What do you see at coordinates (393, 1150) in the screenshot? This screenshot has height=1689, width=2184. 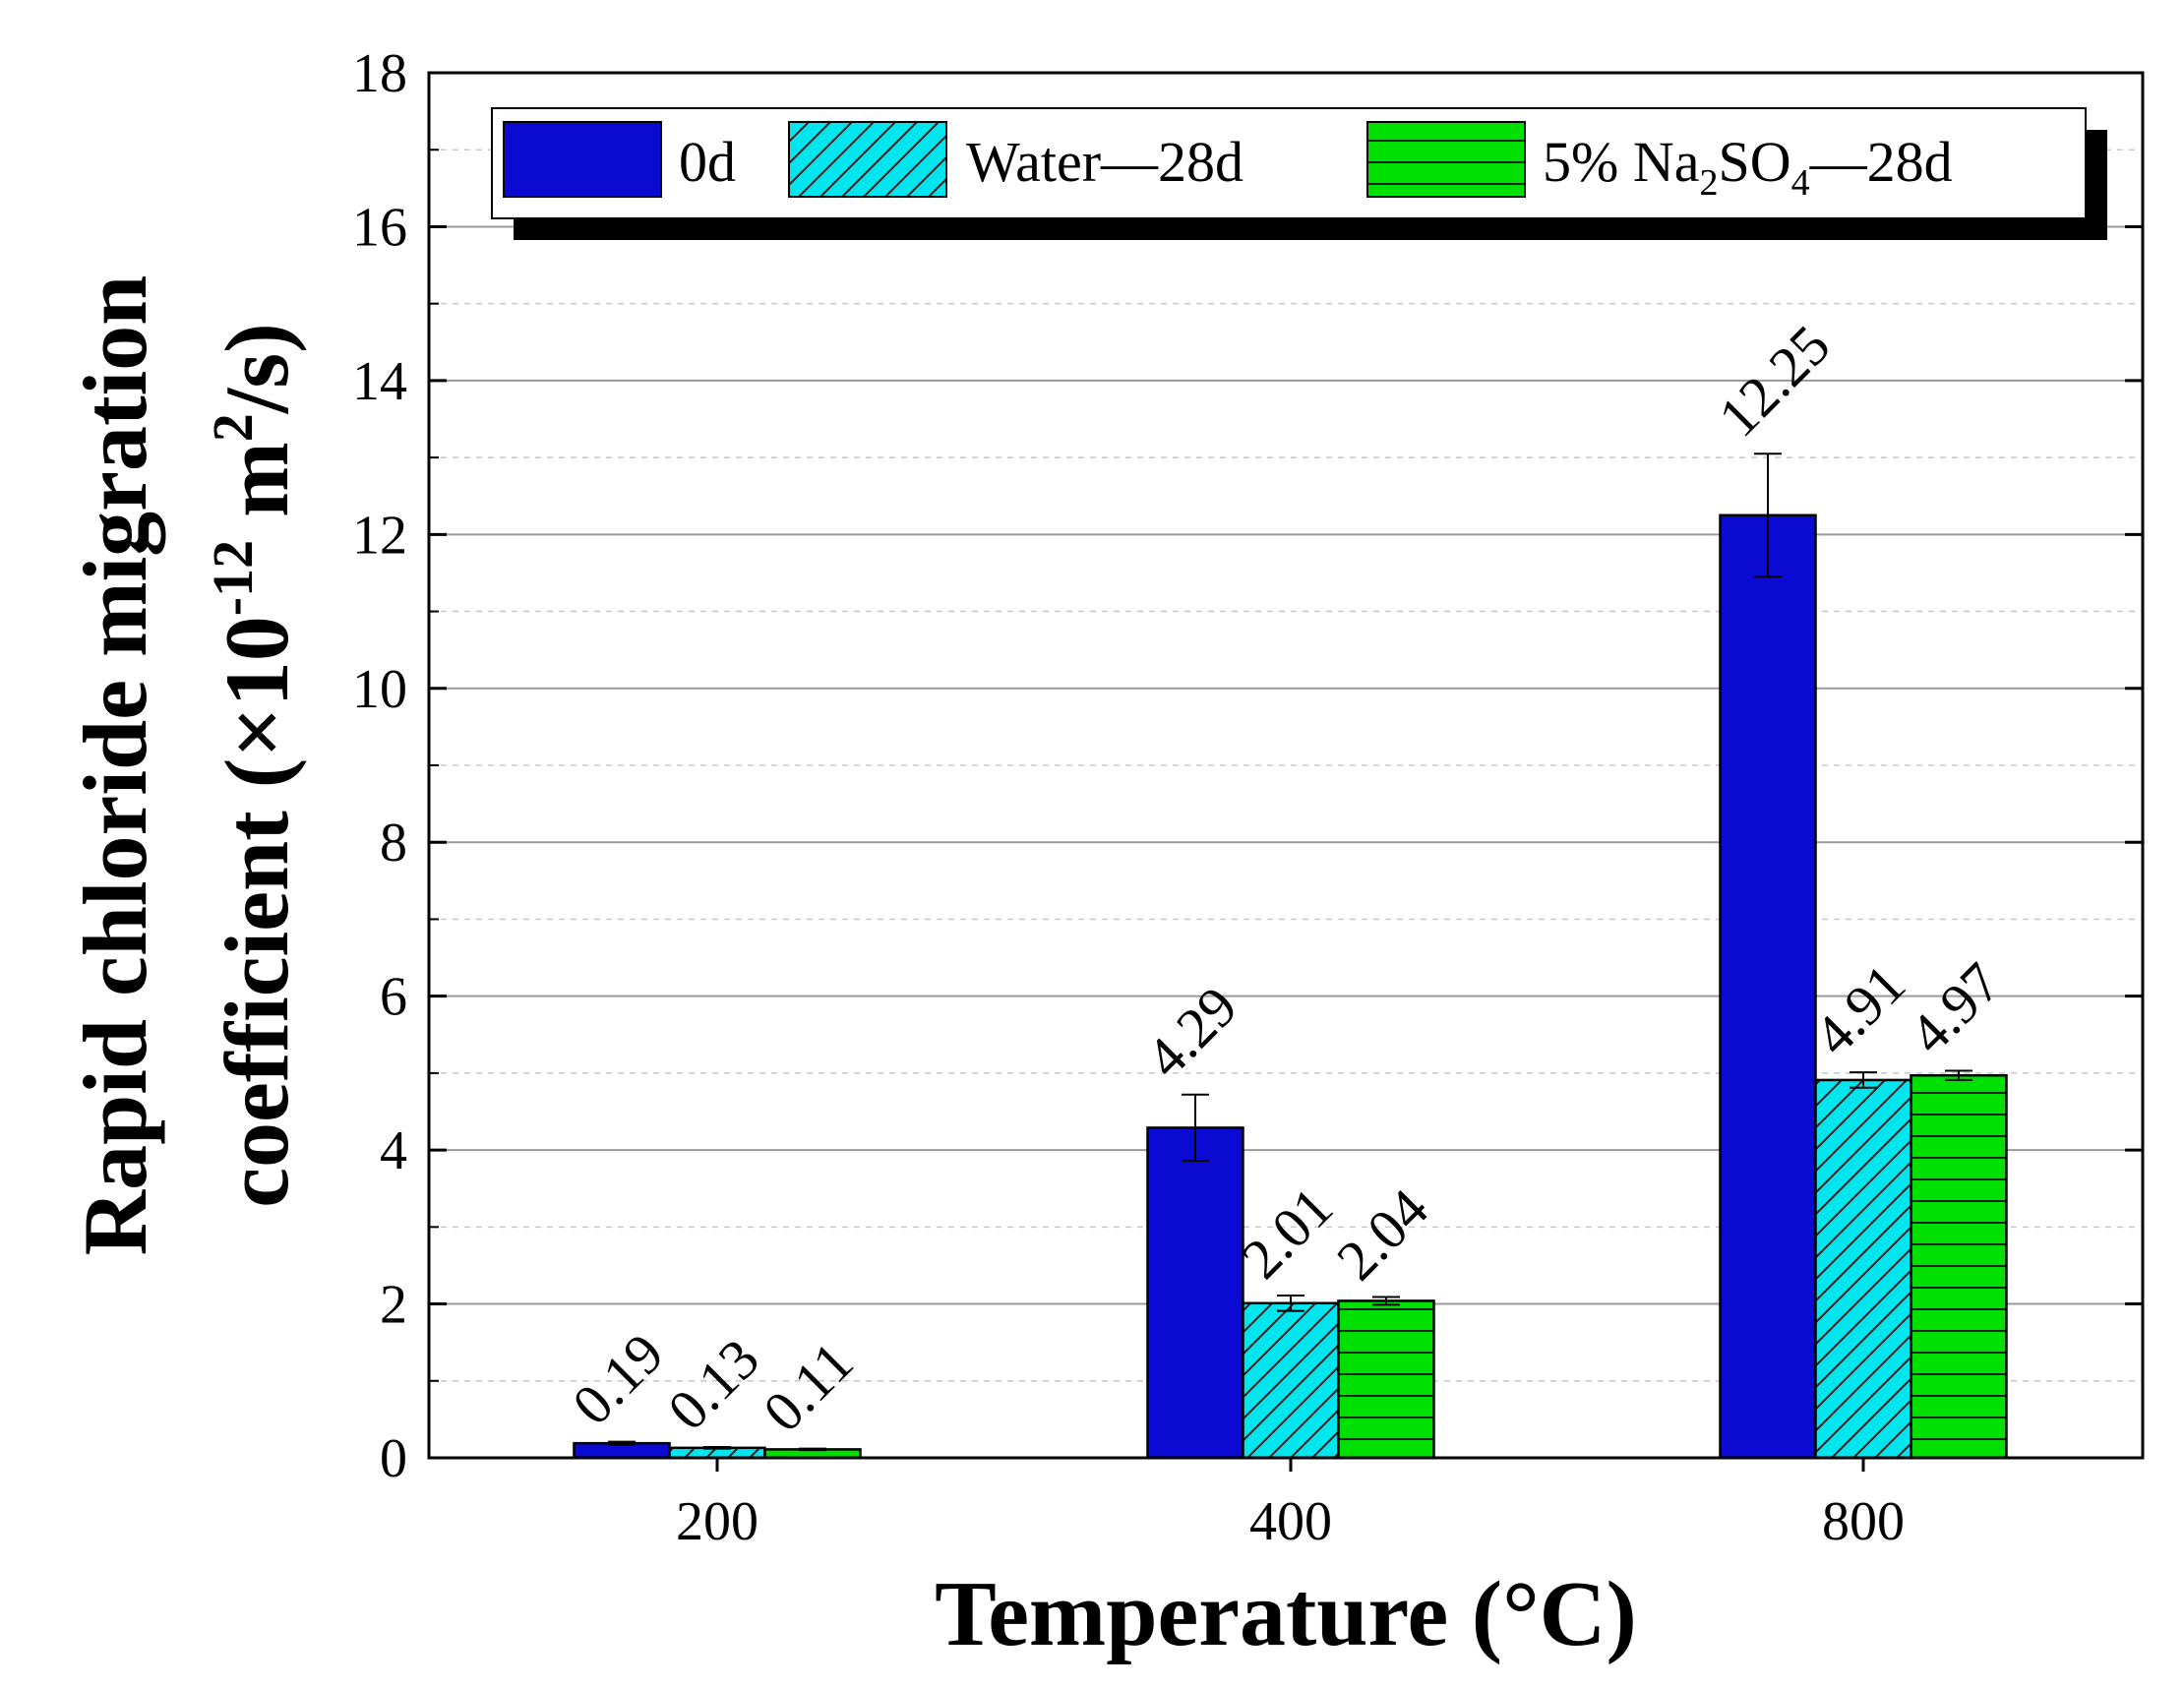 I see `y-tick-label: 4` at bounding box center [393, 1150].